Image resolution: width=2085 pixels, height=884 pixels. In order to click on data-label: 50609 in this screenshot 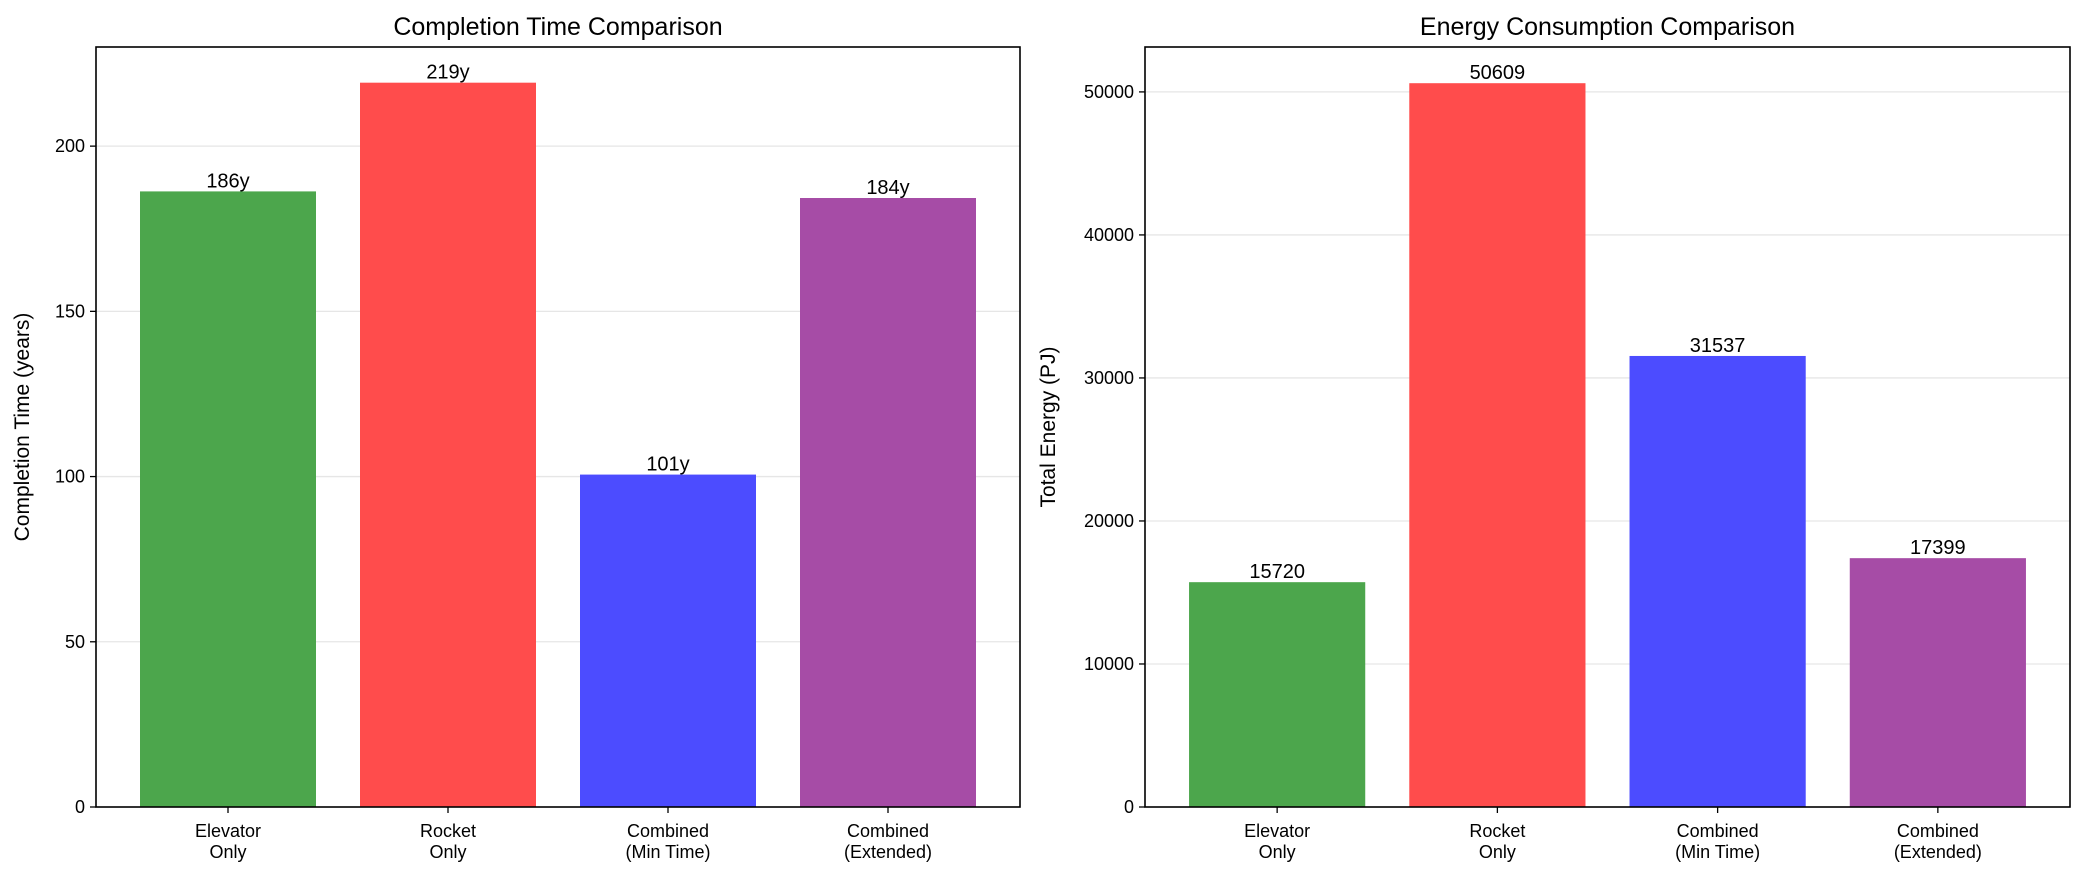, I will do `click(1498, 73)`.